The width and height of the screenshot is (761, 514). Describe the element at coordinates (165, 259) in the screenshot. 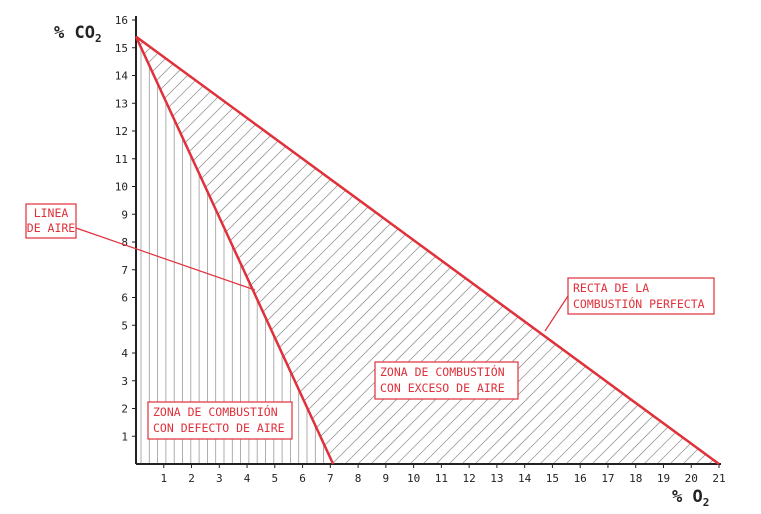

I see `annotation-linea-de-aire-leader` at that location.